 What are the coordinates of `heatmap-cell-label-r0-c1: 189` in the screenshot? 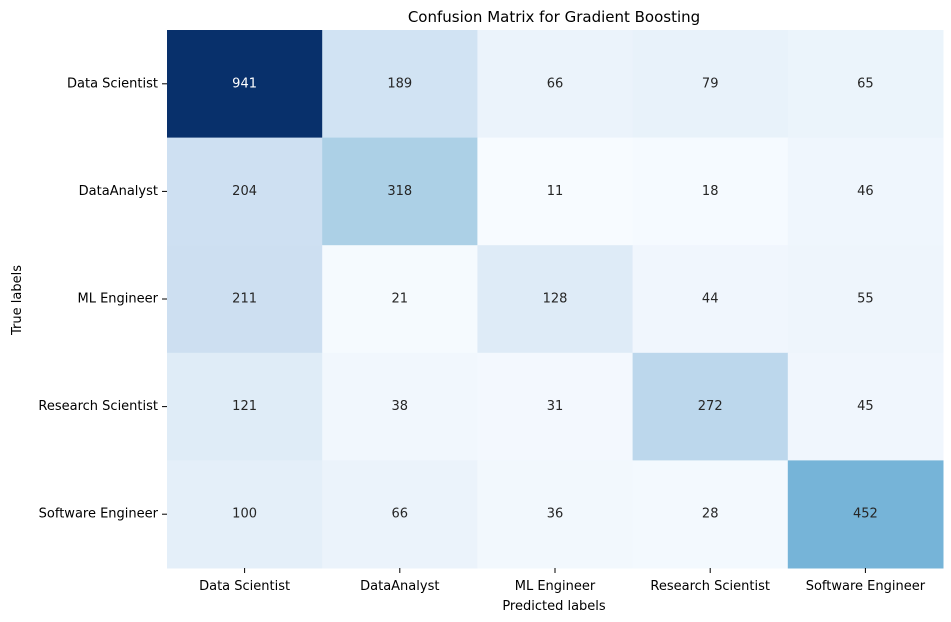 It's located at (399, 83).